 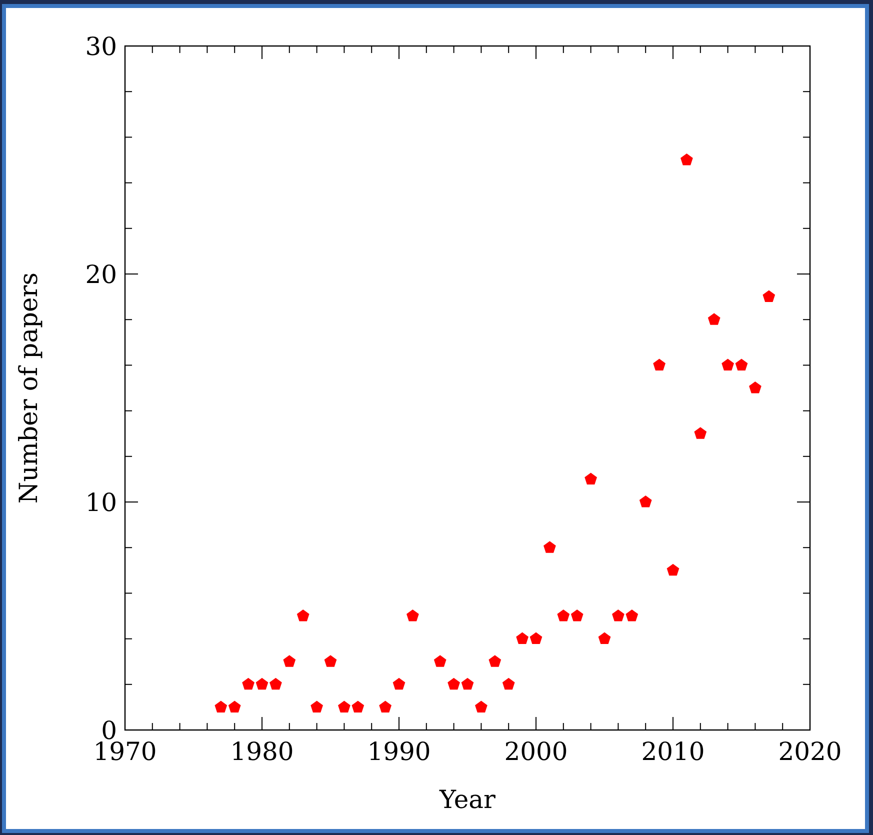 What do you see at coordinates (467, 799) in the screenshot?
I see `x-axis-title: Year` at bounding box center [467, 799].